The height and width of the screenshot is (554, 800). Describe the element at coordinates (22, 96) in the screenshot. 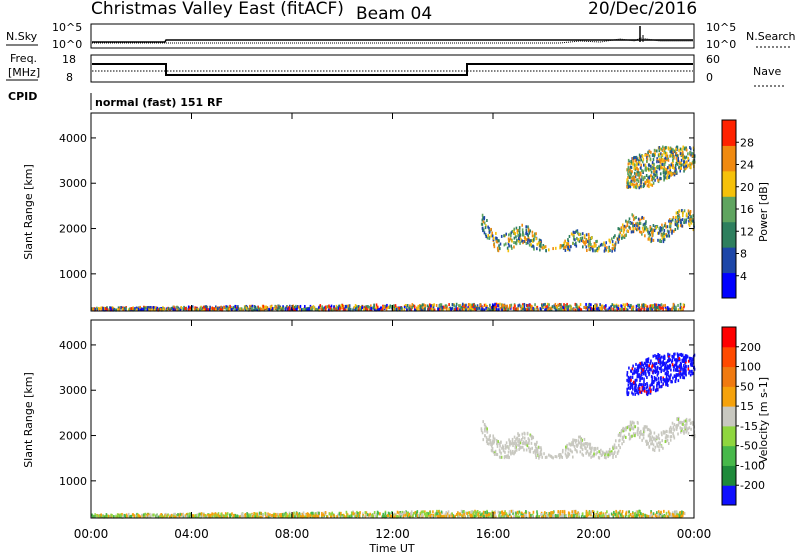

I see `cpid-label: CPID` at that location.